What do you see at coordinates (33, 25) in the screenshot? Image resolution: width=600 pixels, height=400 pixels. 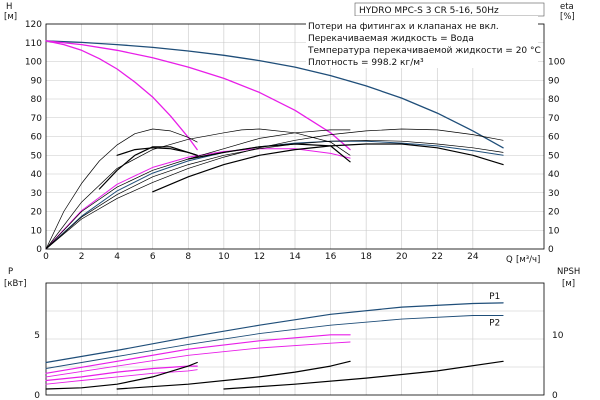 I see `top-y-left-tick-label: 120` at bounding box center [33, 25].